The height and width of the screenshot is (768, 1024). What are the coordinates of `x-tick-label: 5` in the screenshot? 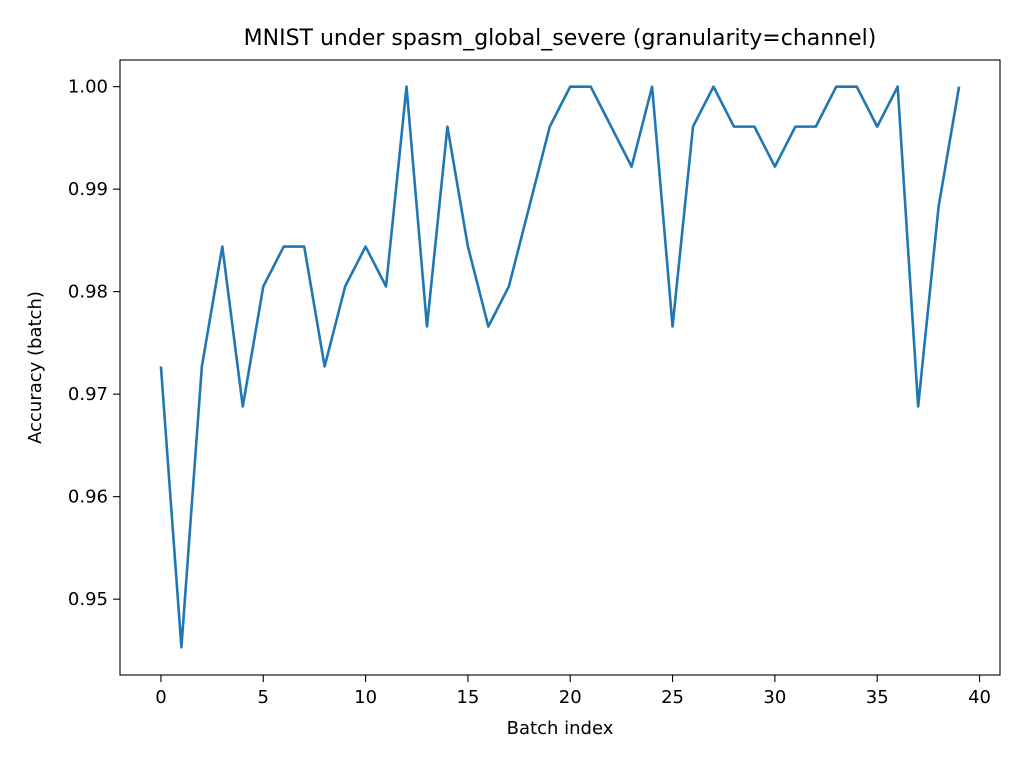 It's located at (263, 697).